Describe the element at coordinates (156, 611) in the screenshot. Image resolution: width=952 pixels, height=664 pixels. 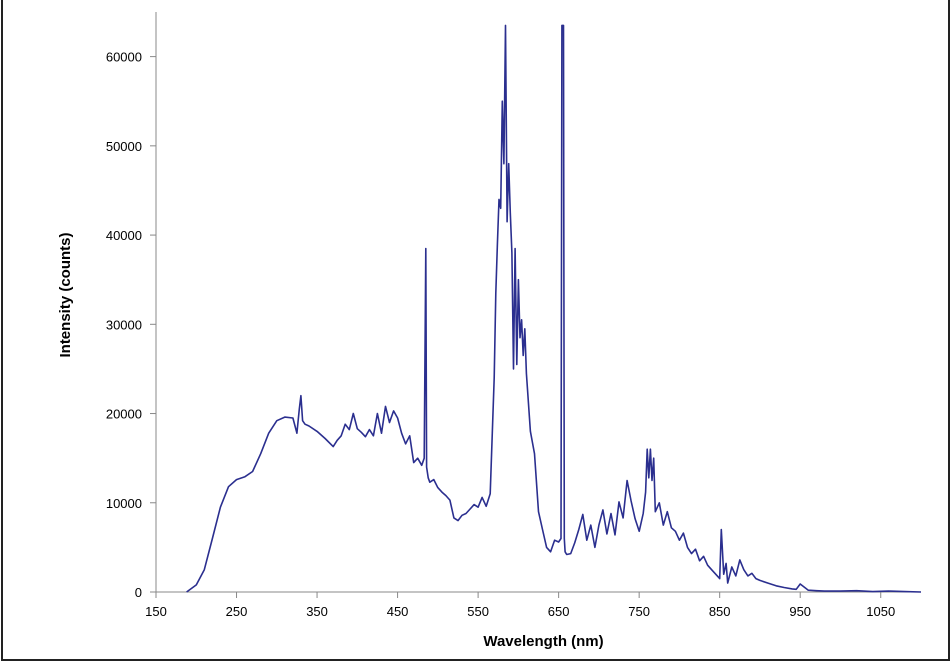
I see `x-tick-label: 150` at that location.